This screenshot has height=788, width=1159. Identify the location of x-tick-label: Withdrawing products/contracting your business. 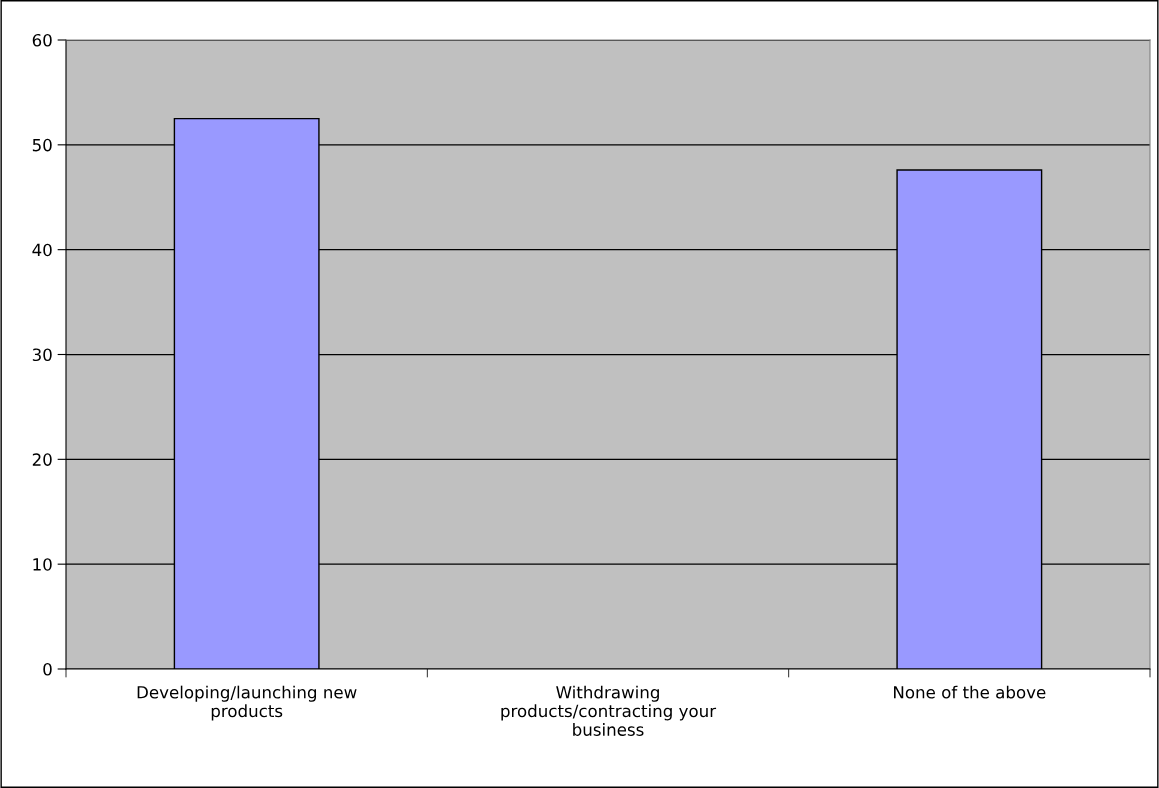
(609, 710).